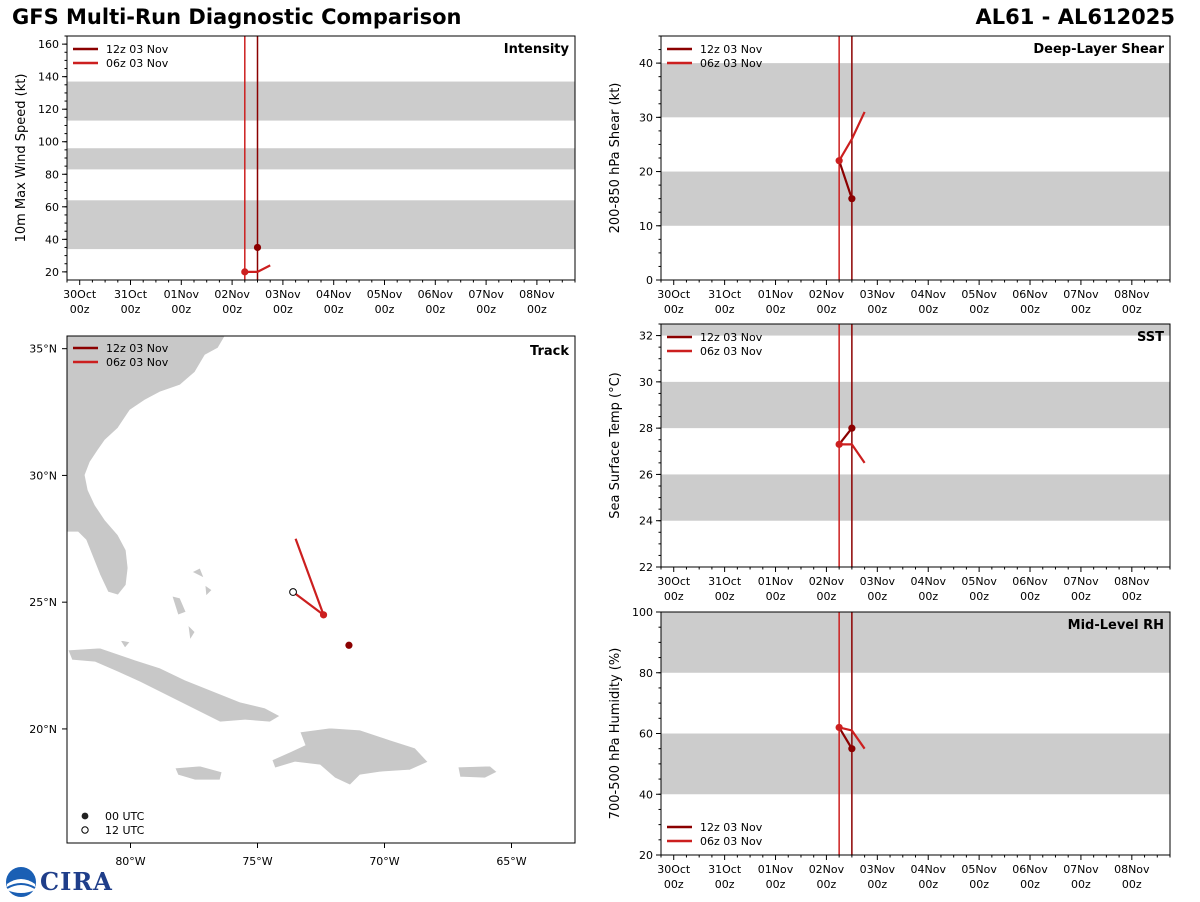 The width and height of the screenshot is (1200, 902). Describe the element at coordinates (1098, 49) in the screenshot. I see `panel-title: Deep-Layer Shear` at that location.